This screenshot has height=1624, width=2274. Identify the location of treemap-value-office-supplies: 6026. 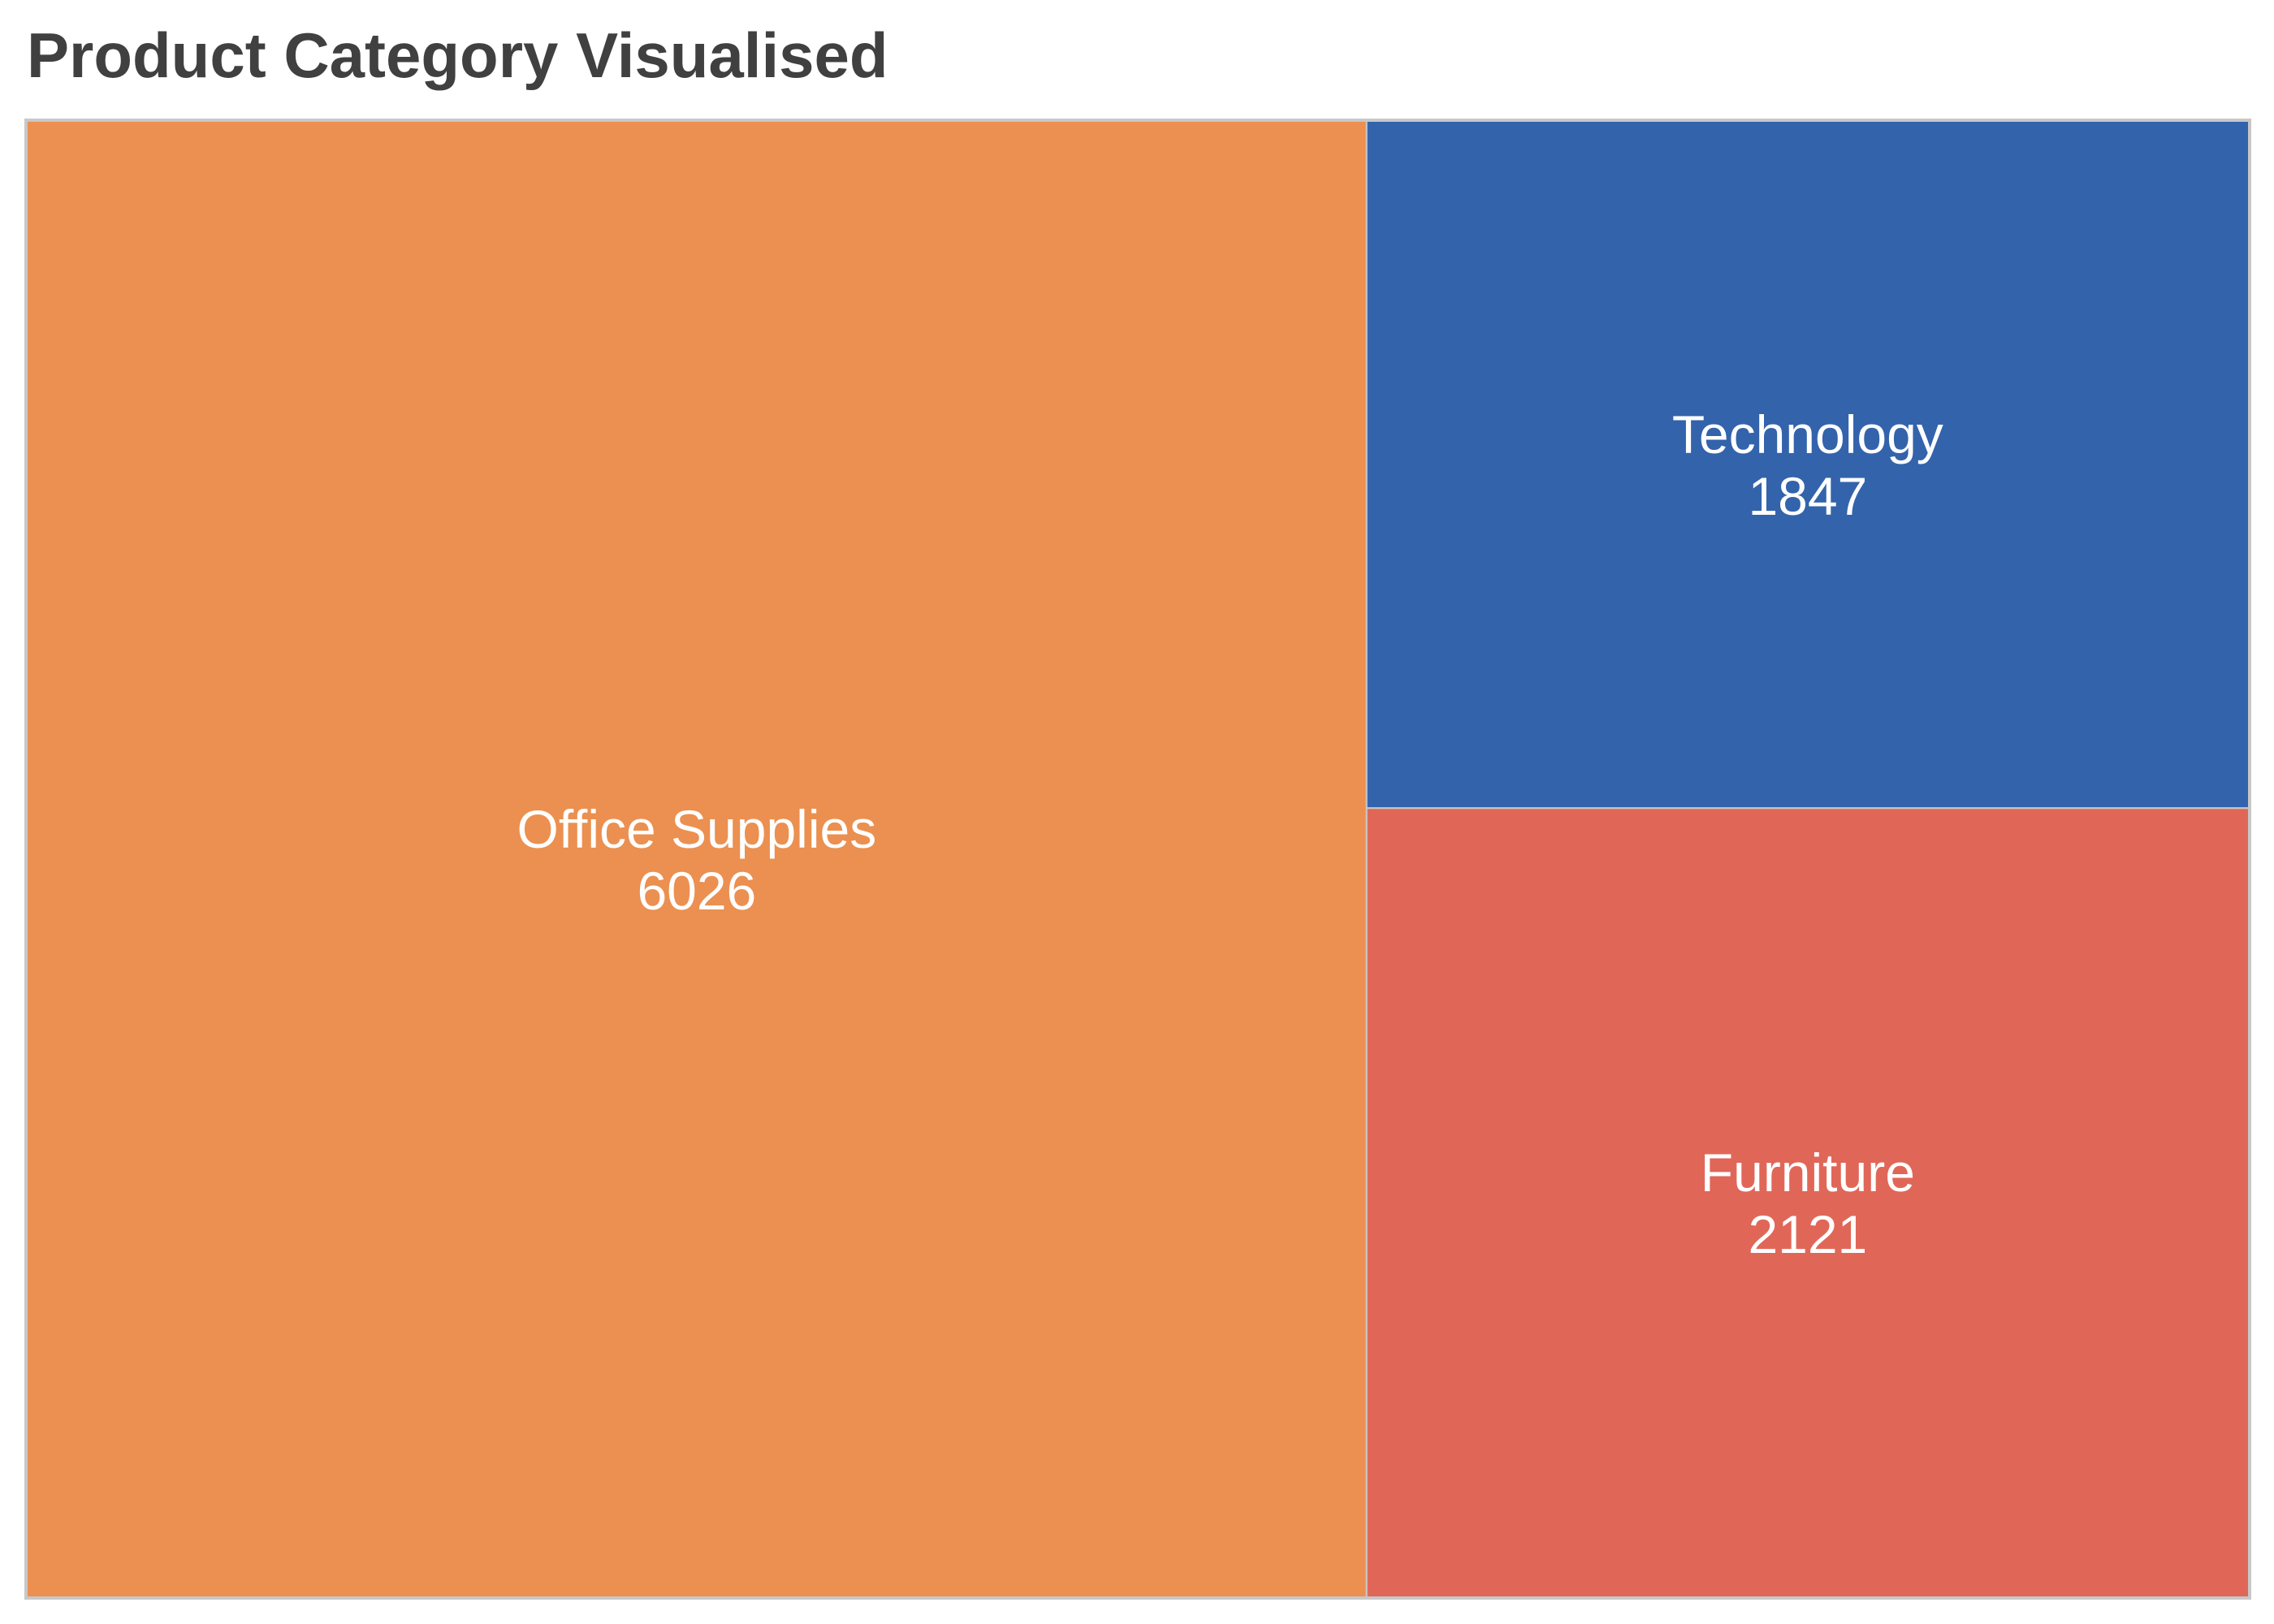
(697, 891).